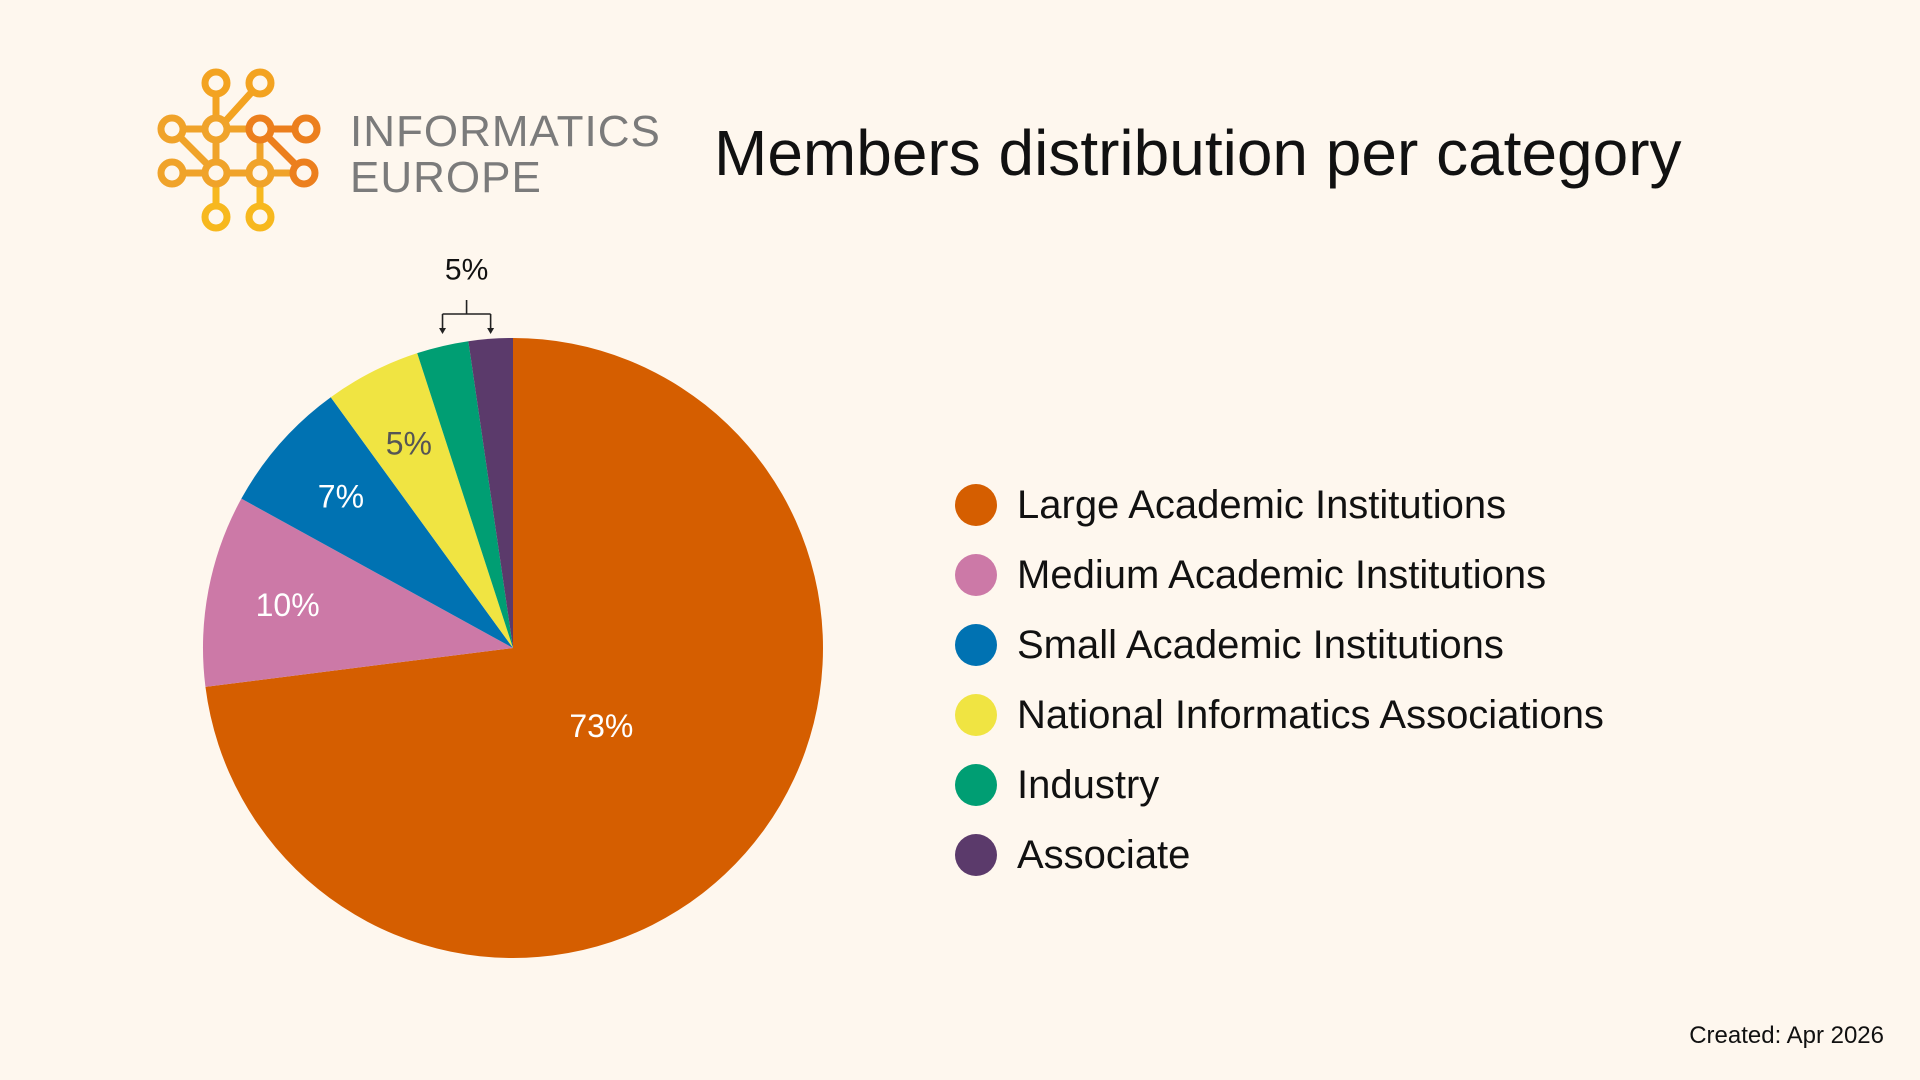 The width and height of the screenshot is (1920, 1080). I want to click on logo: INFORMATICS EUROPE, so click(405, 155).